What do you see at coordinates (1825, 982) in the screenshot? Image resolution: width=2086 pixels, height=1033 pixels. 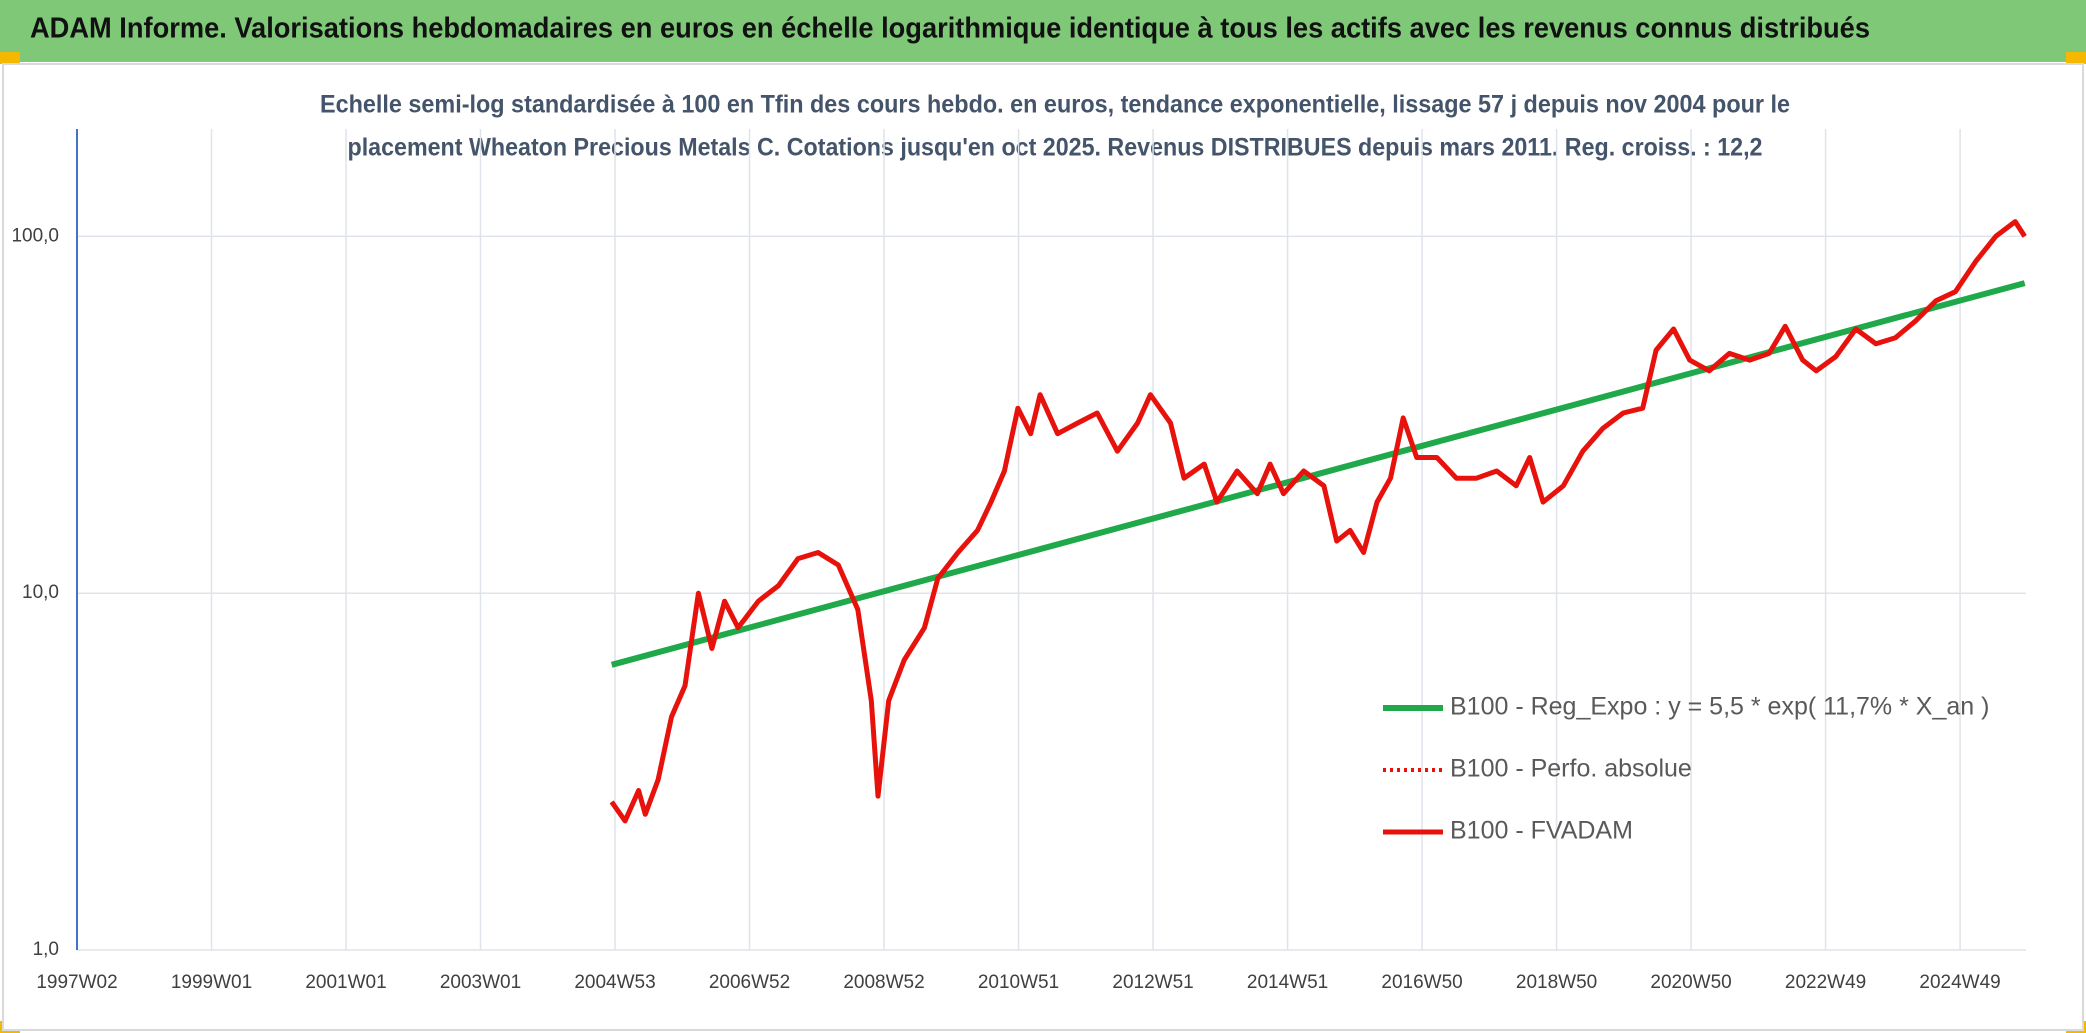 I see `x-tick-label: 2022W49` at bounding box center [1825, 982].